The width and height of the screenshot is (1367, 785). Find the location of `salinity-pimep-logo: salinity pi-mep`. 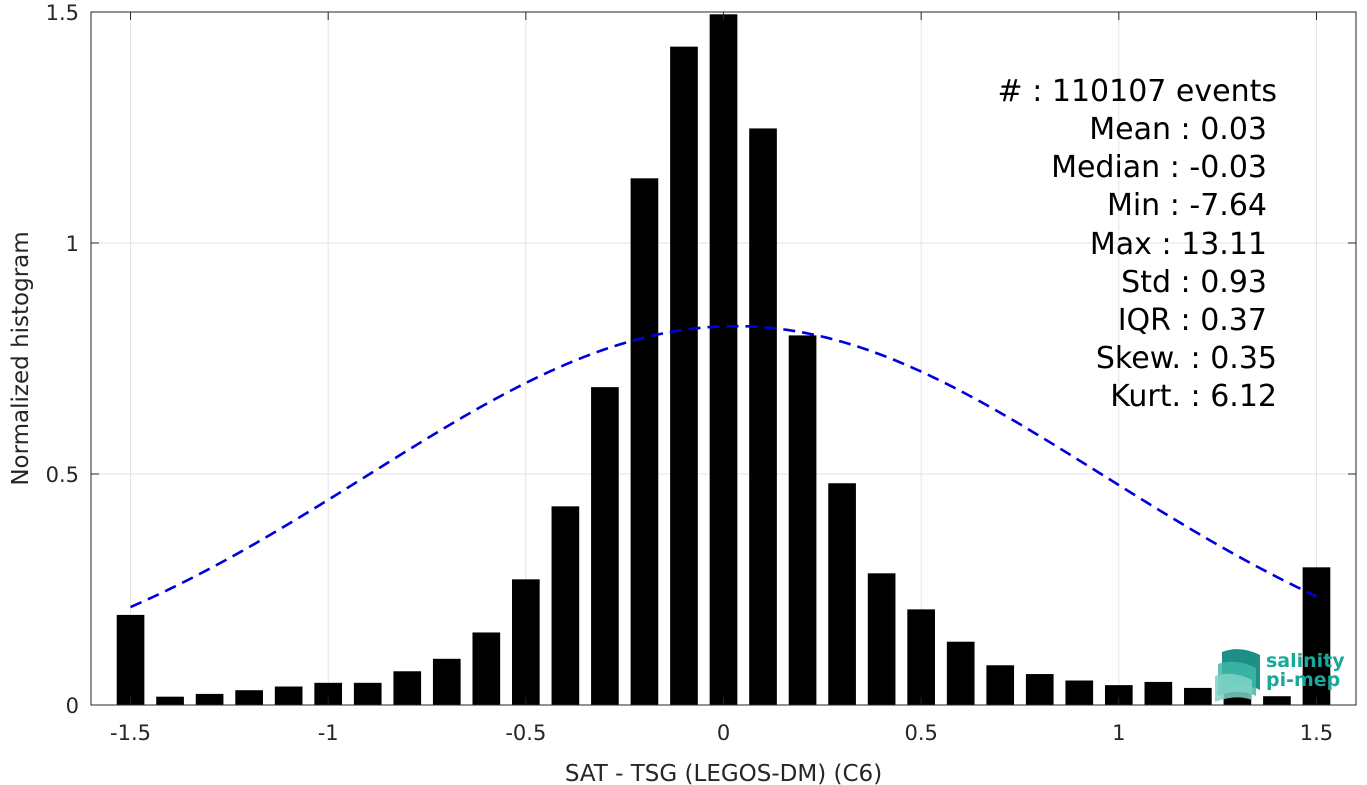

salinity-pimep-logo: salinity pi-mep is located at coordinates (1280, 675).